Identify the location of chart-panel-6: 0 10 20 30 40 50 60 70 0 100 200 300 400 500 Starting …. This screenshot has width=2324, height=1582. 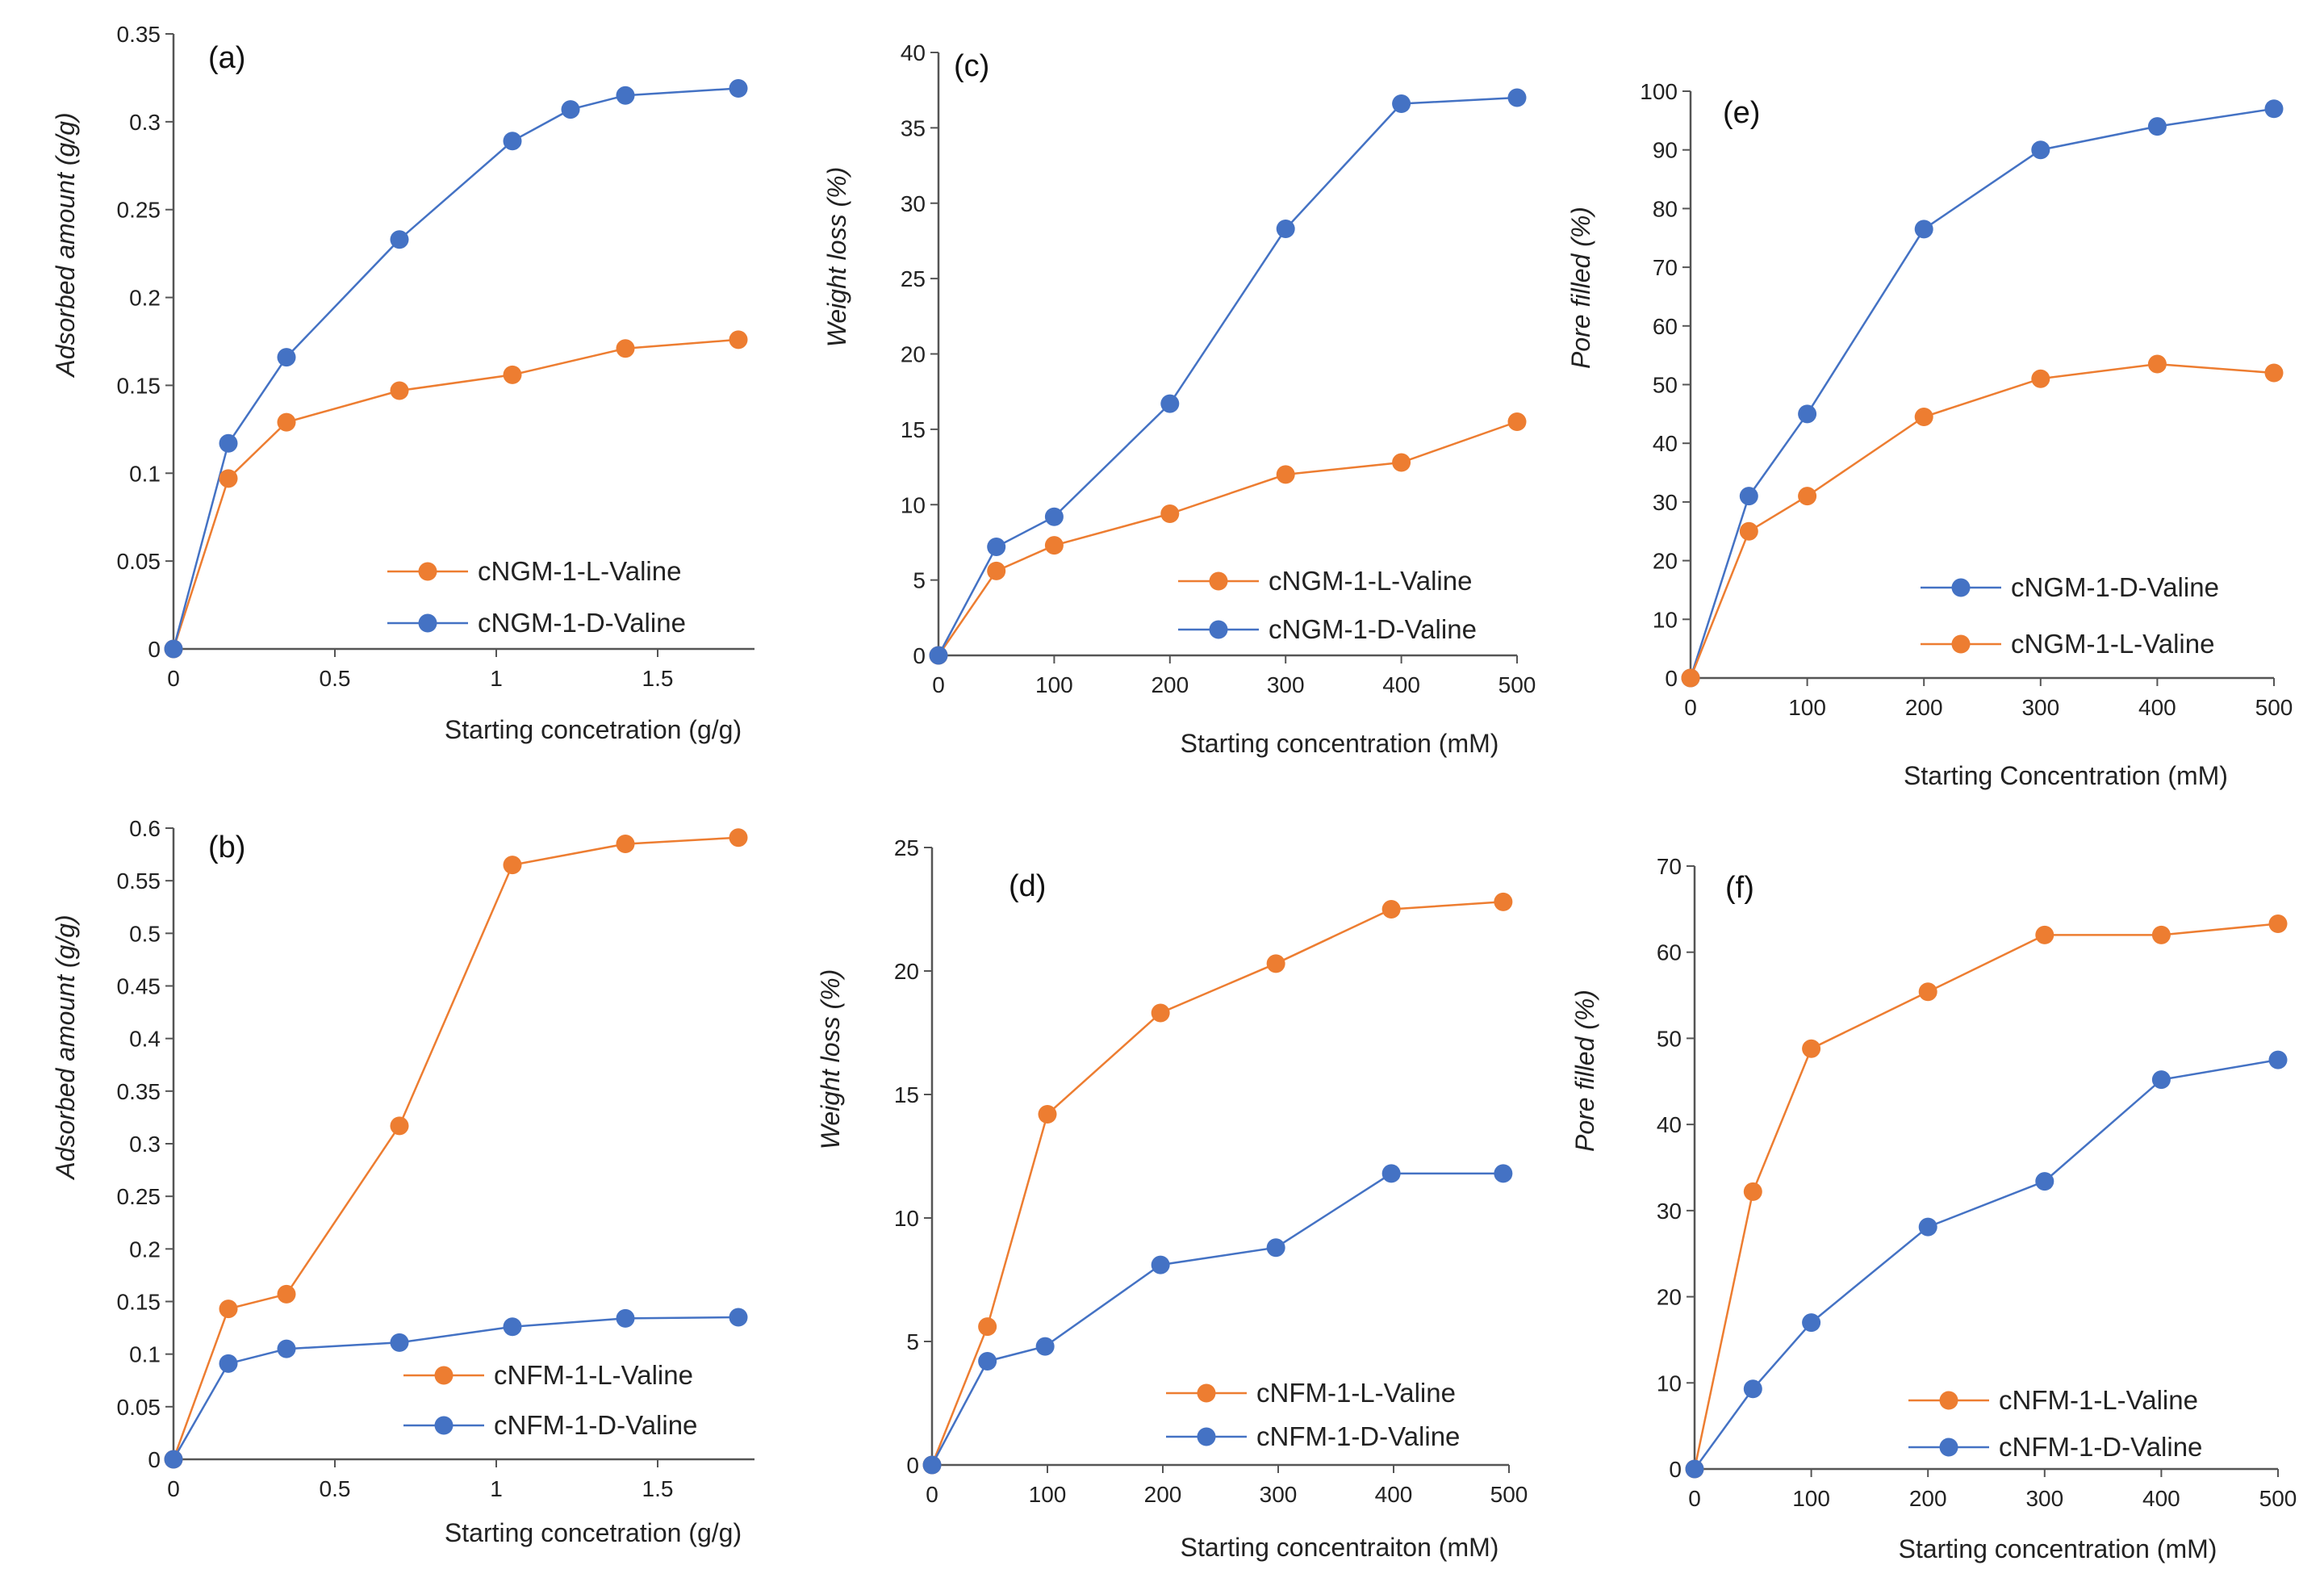
(1934, 1208).